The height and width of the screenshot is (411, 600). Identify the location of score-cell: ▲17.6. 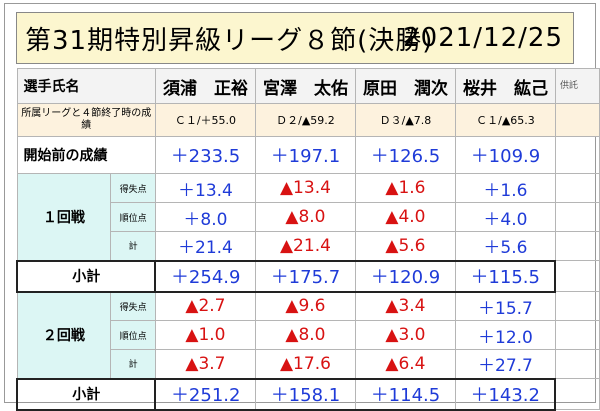
(305, 364).